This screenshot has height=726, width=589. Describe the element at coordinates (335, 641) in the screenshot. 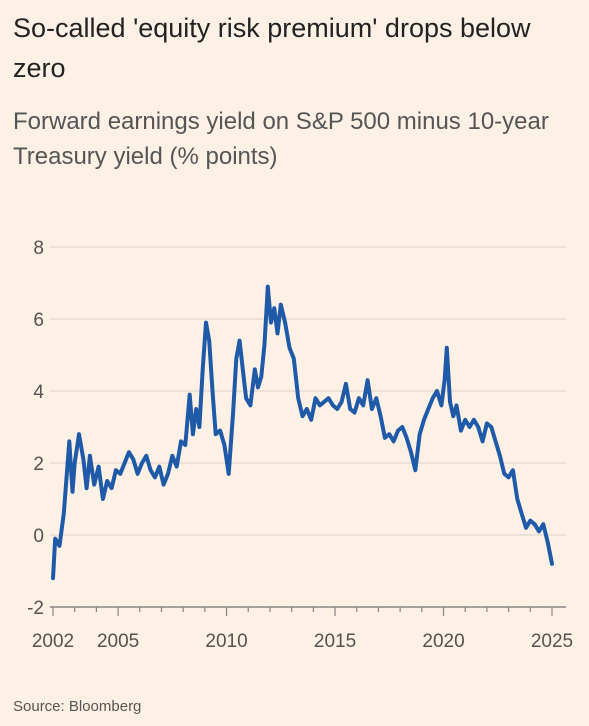

I see `x-tick-label: 2015` at that location.